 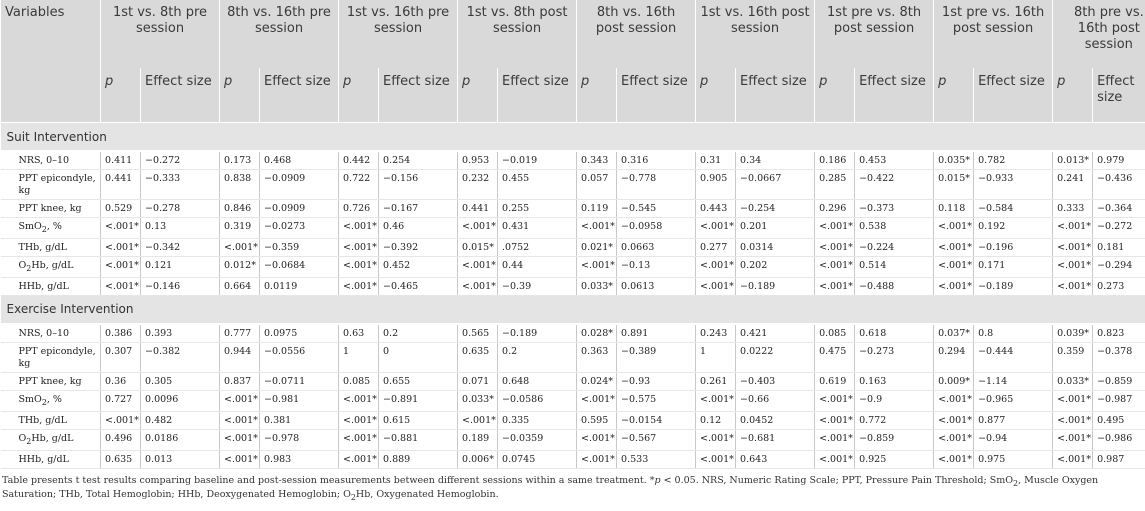 What do you see at coordinates (1013, 286) in the screenshot?
I see `effect-size-cell: −0.189` at bounding box center [1013, 286].